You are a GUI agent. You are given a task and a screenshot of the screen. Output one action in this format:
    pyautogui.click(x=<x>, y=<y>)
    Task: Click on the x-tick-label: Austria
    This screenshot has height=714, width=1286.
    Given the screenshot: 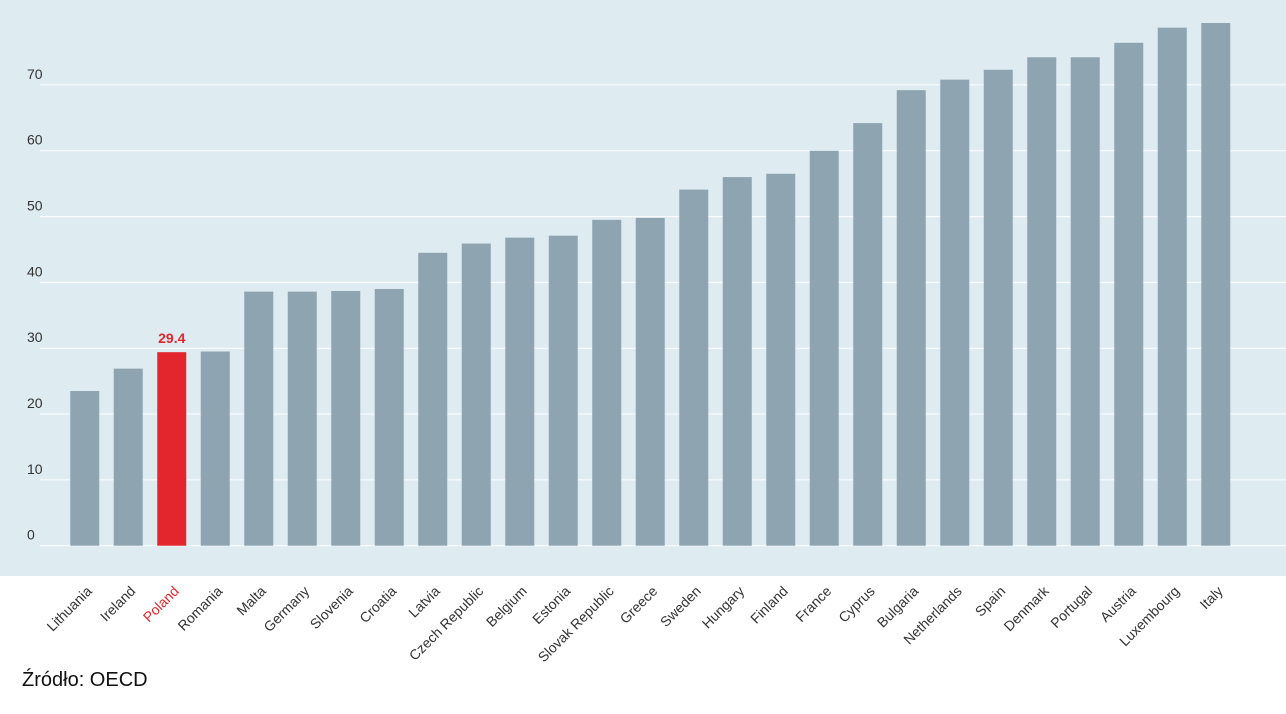 What is the action you would take?
    pyautogui.click(x=1118, y=604)
    